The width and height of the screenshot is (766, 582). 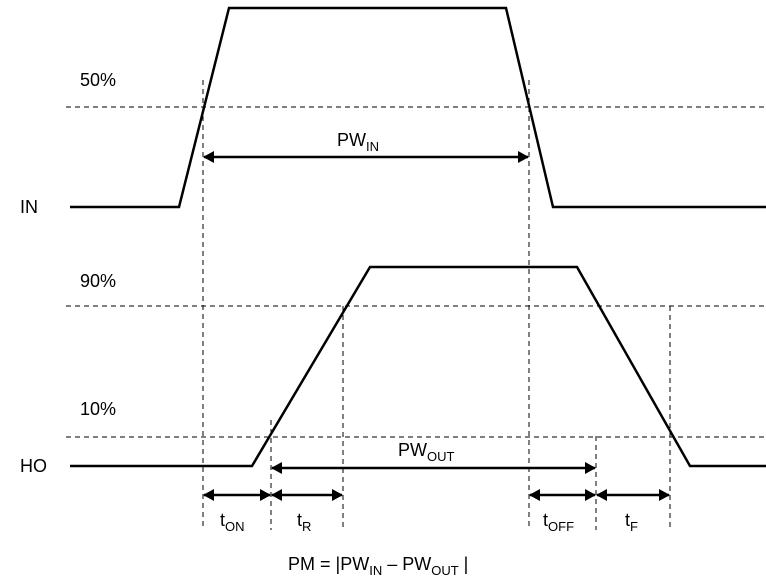 What do you see at coordinates (416, 564) in the screenshot?
I see `formula-pw-out-main: PW` at bounding box center [416, 564].